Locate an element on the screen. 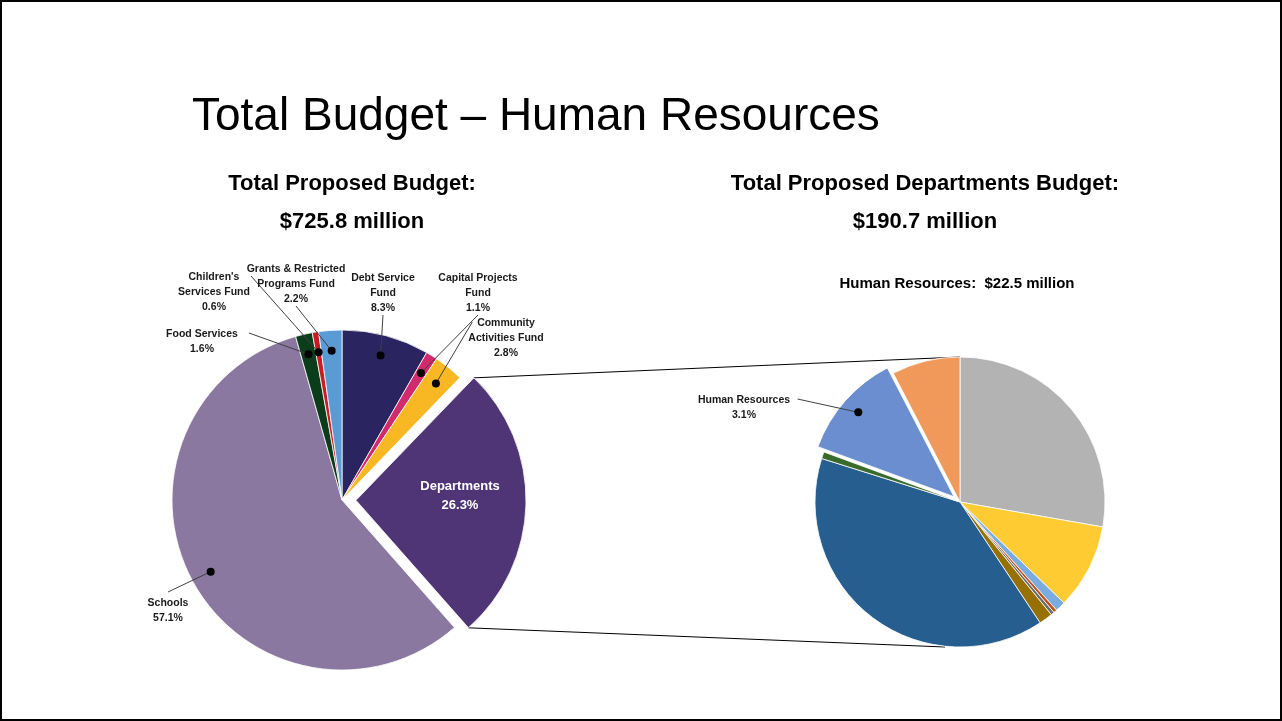  data-label: 0.6% is located at coordinates (214, 306).